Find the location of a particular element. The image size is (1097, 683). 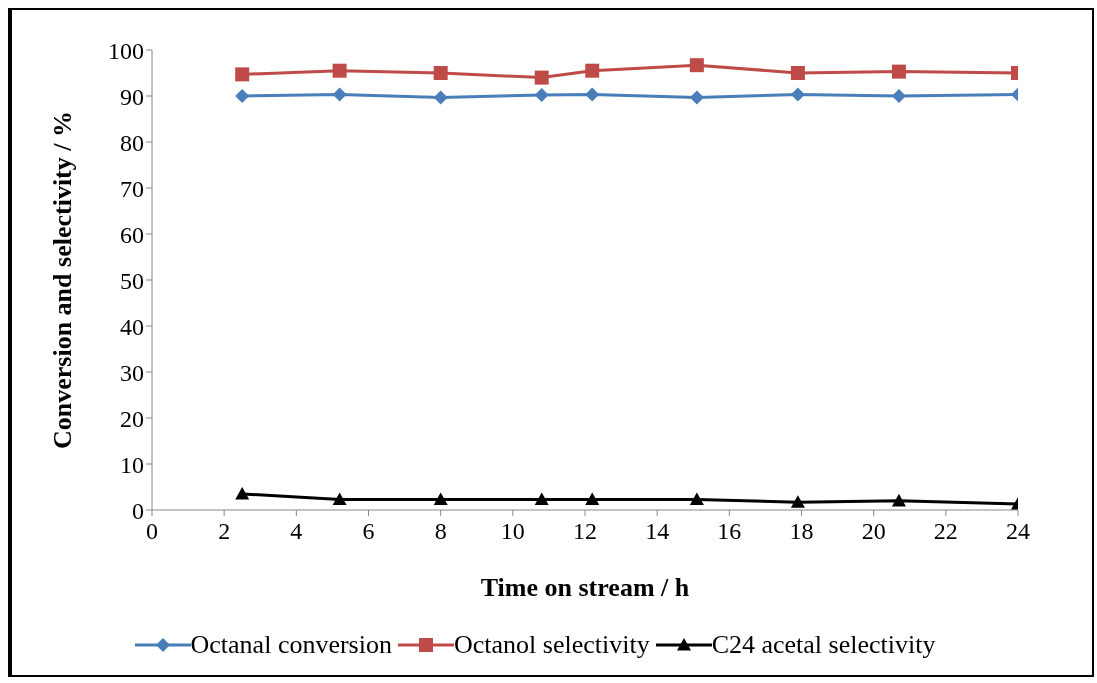

x-tick-label: 14 is located at coordinates (657, 531).